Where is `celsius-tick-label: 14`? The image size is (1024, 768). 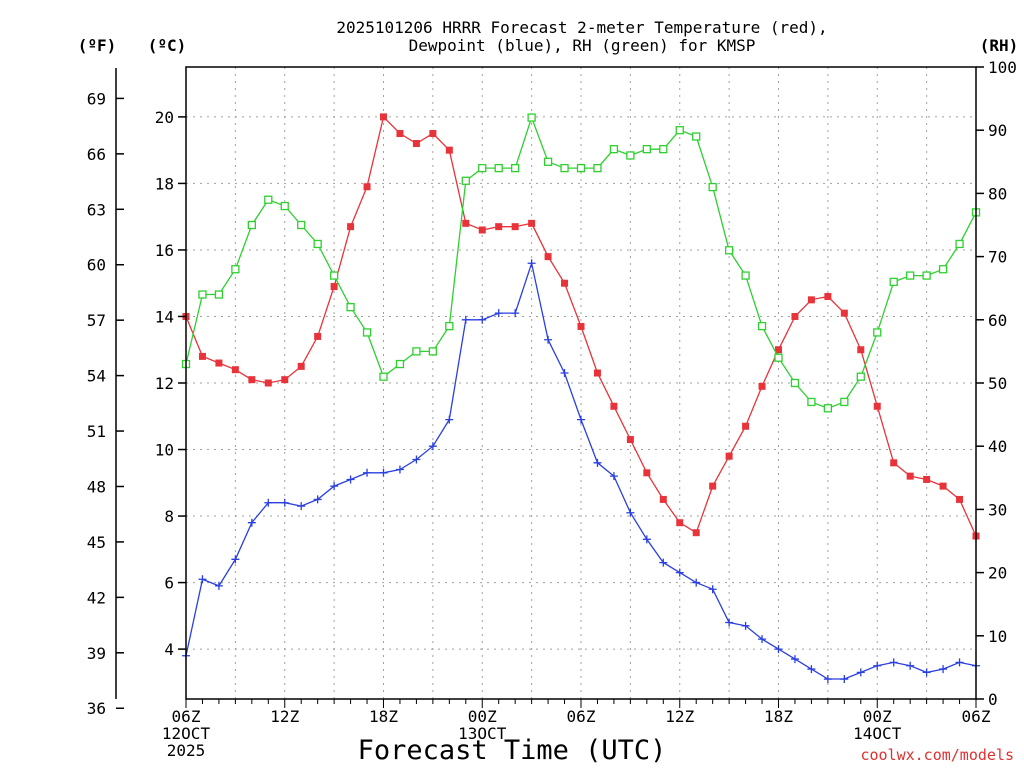
celsius-tick-label: 14 is located at coordinates (164, 316).